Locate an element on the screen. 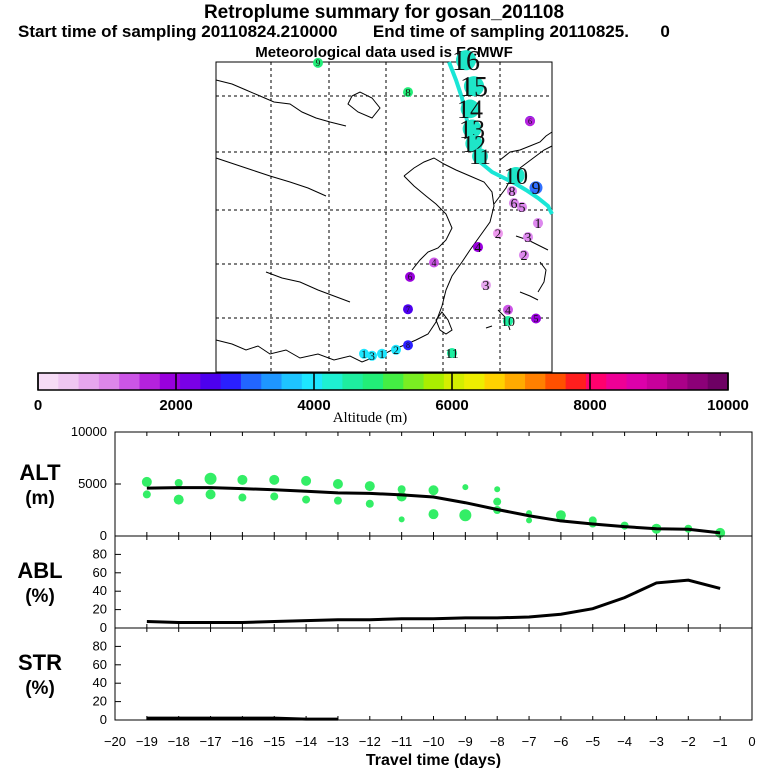  x-tick-label: −20 is located at coordinates (115, 741).